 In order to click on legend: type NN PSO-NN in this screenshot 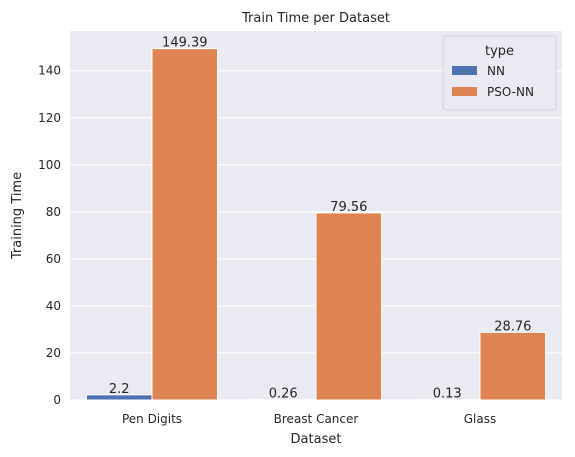, I will do `click(499, 73)`.